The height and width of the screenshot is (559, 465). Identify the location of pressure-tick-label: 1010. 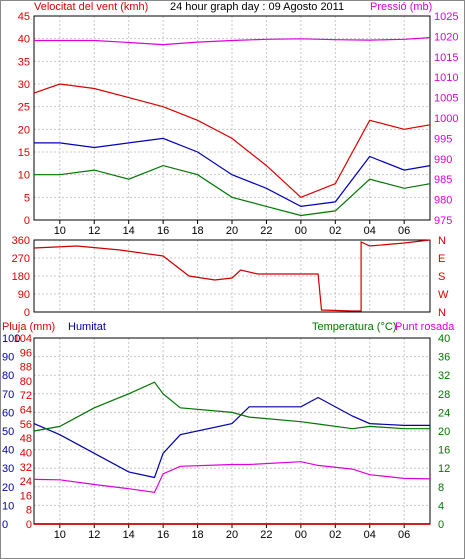
(446, 78).